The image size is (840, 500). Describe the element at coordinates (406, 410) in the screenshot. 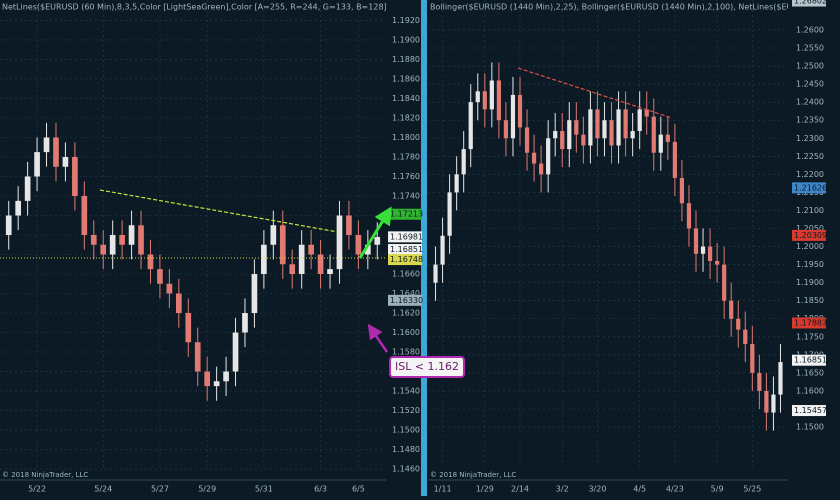

I see `y-tick-label: 1.1520` at that location.